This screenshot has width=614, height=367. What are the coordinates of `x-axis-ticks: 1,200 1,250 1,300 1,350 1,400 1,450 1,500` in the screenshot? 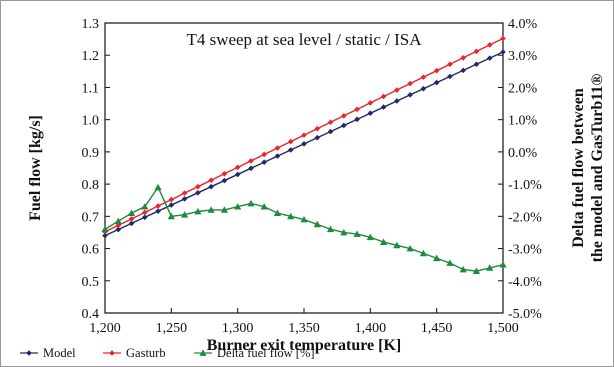 It's located at (304, 322).